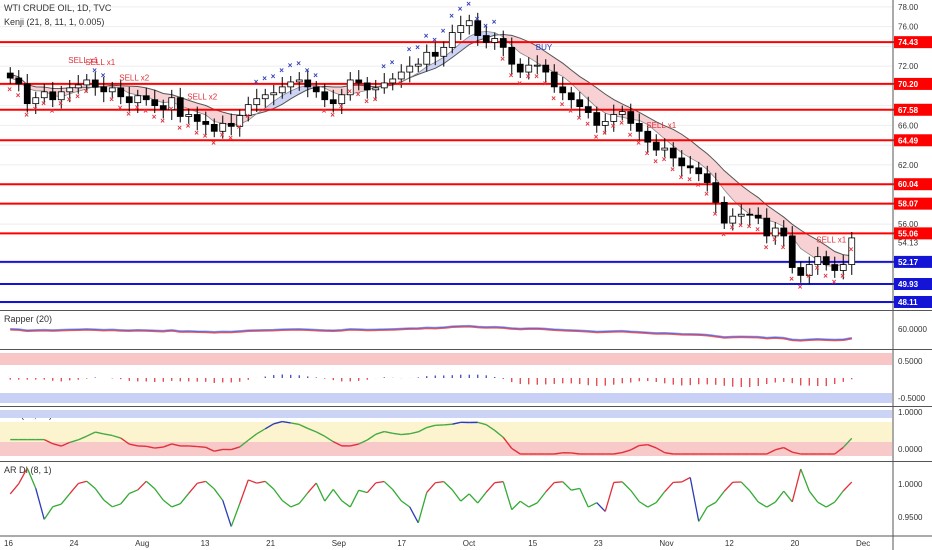 Image resolution: width=932 pixels, height=550 pixels. What do you see at coordinates (446, 432) in the screenshot?
I see `tdi-mid-band` at bounding box center [446, 432].